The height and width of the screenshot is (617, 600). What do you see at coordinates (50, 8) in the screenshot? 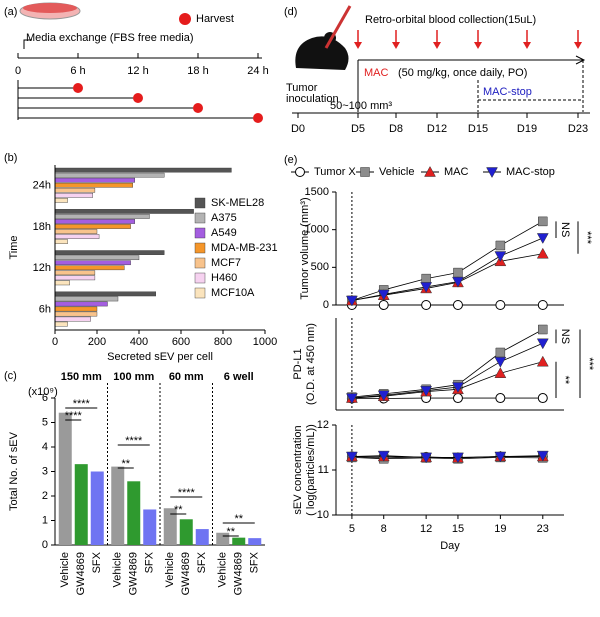
I see `dish-cells` at bounding box center [50, 8].